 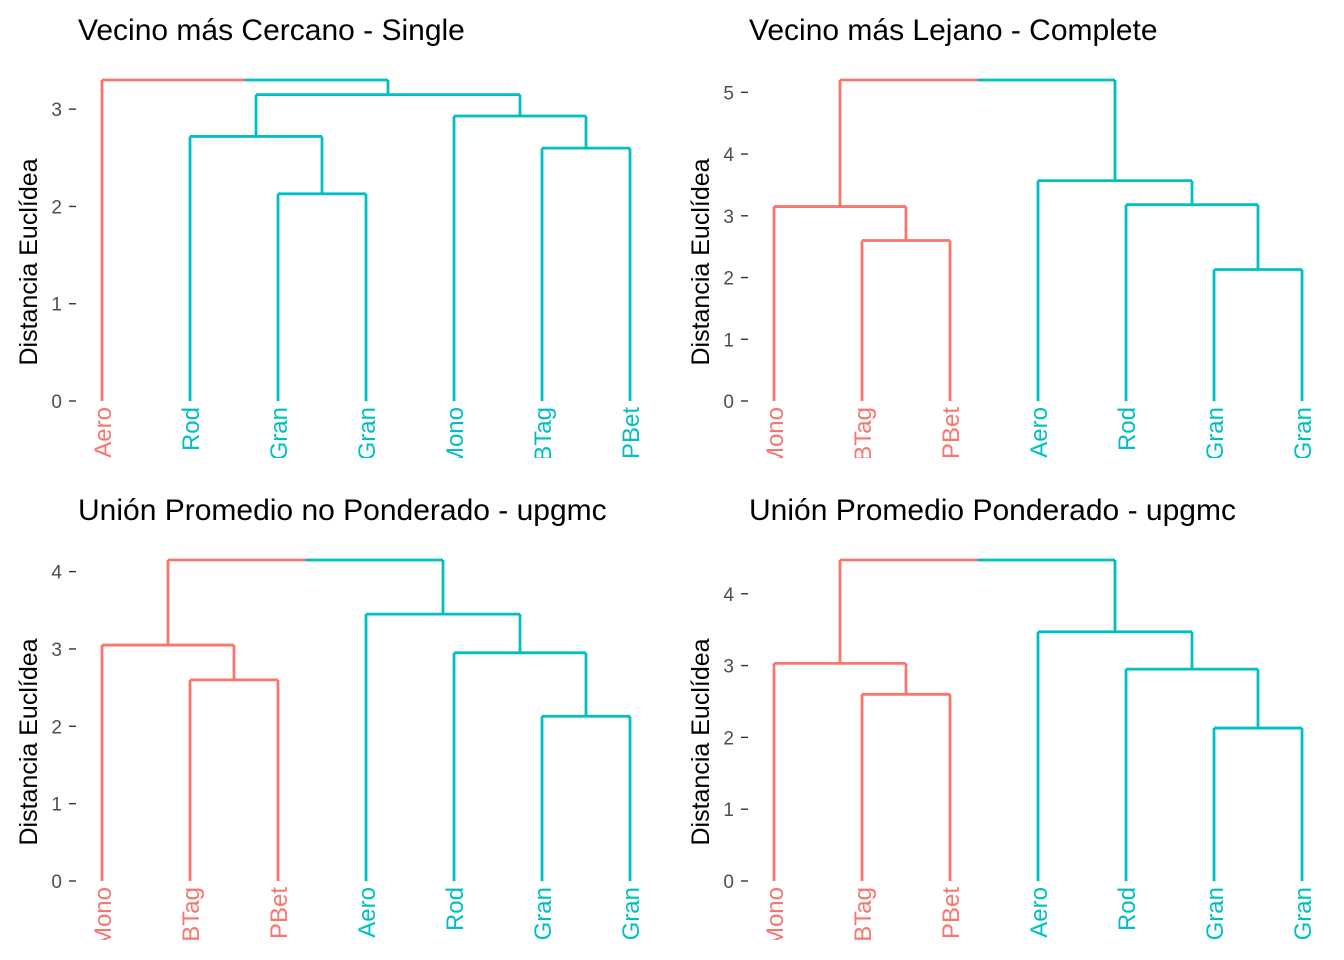 I want to click on y-axis-ticks: 0 1 2 3 4 5, so click(x=735, y=248).